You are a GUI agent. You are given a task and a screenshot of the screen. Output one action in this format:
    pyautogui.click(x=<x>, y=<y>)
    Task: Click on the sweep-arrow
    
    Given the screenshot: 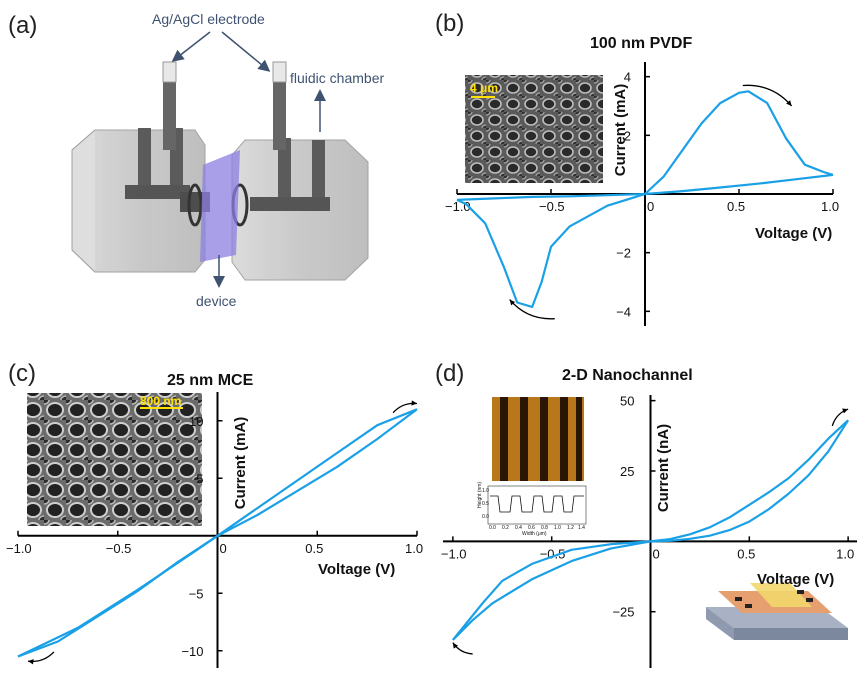 What is the action you would take?
    pyautogui.click(x=462, y=648)
    